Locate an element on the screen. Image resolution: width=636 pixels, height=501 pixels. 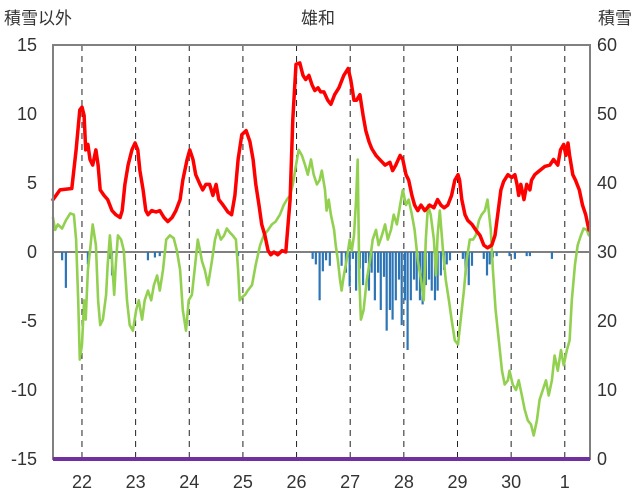
y-right-tick-label: 50 is located at coordinates (607, 114).